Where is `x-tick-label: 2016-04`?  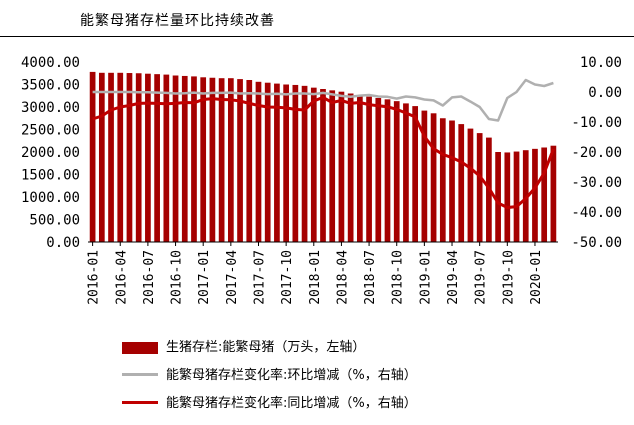
x-tick-label: 2016-04 is located at coordinates (121, 277).